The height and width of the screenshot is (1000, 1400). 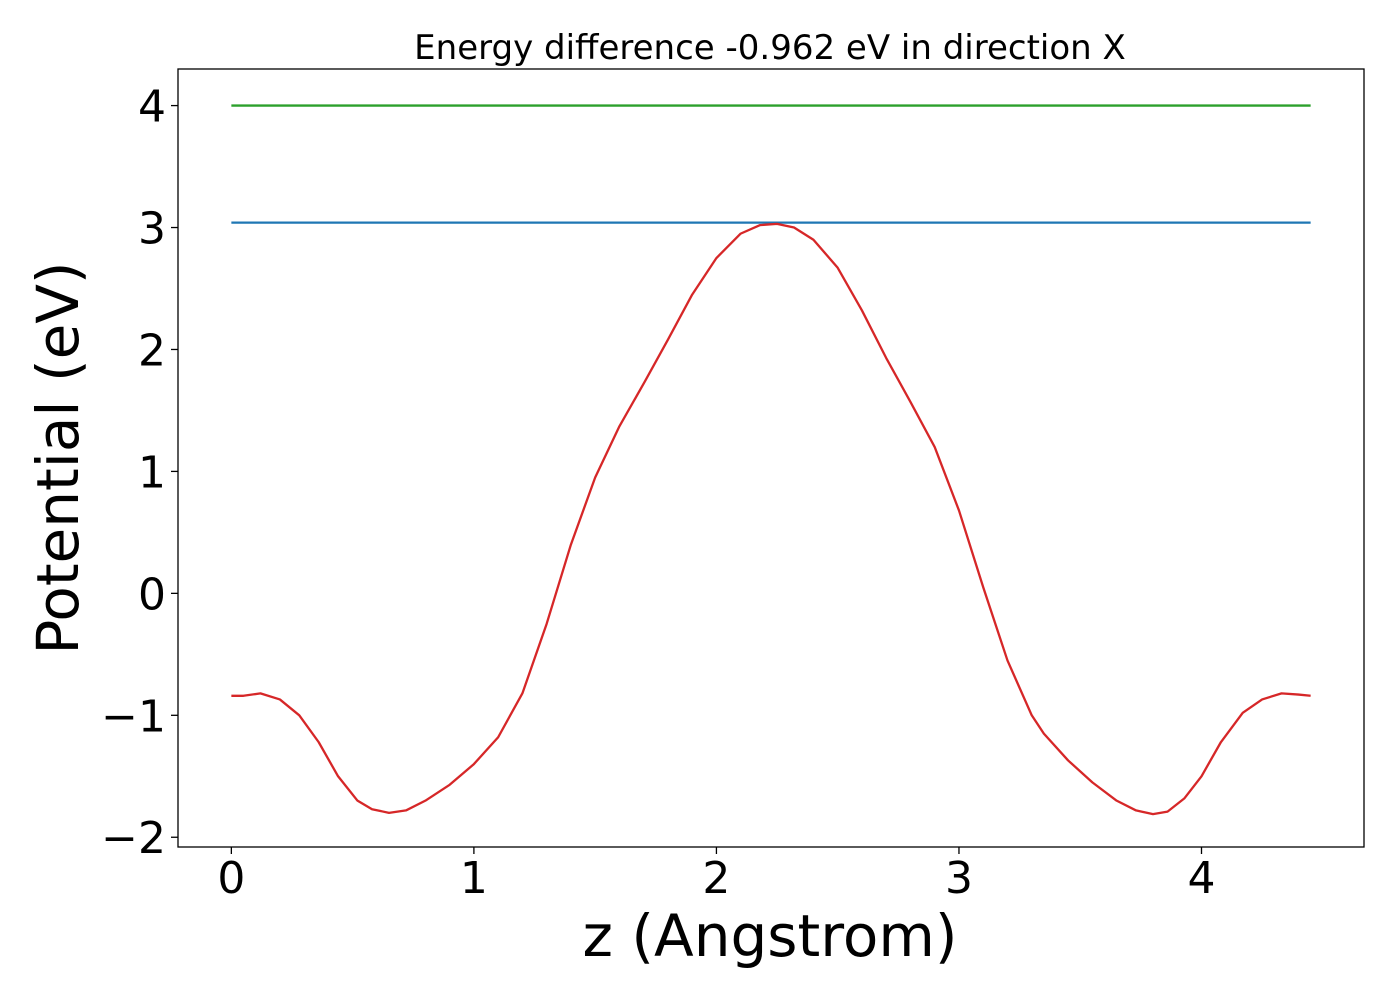 I want to click on y-axis: −2 −1 0 1 2 3 4, so click(x=139, y=473).